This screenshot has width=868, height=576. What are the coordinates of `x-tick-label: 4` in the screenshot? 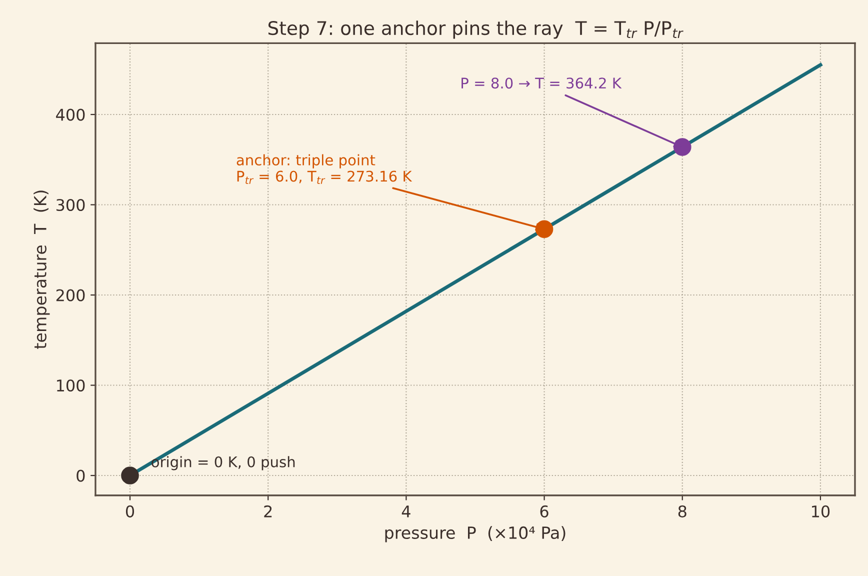 It's located at (406, 512).